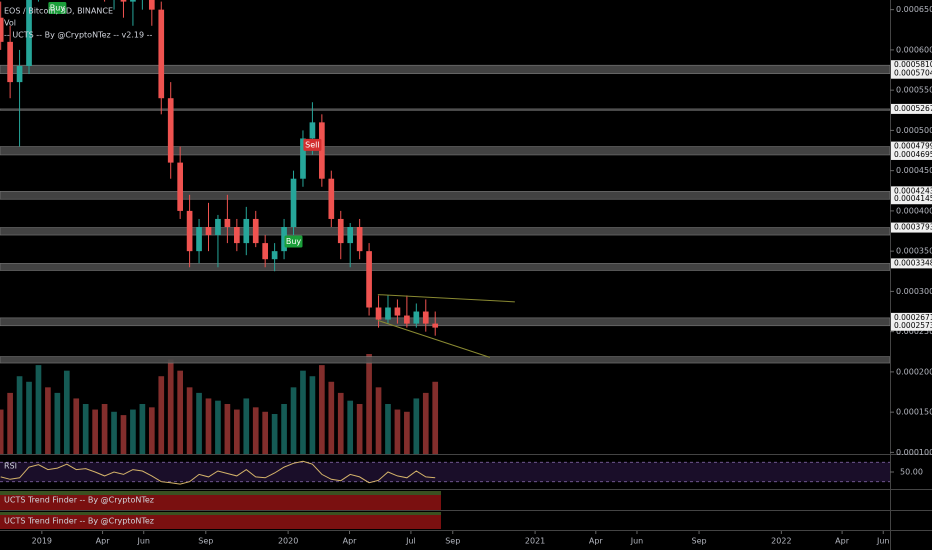 The width and height of the screenshot is (932, 550). What do you see at coordinates (914, 331) in the screenshot?
I see `y-tick-label: 0.00025000` at bounding box center [914, 331].